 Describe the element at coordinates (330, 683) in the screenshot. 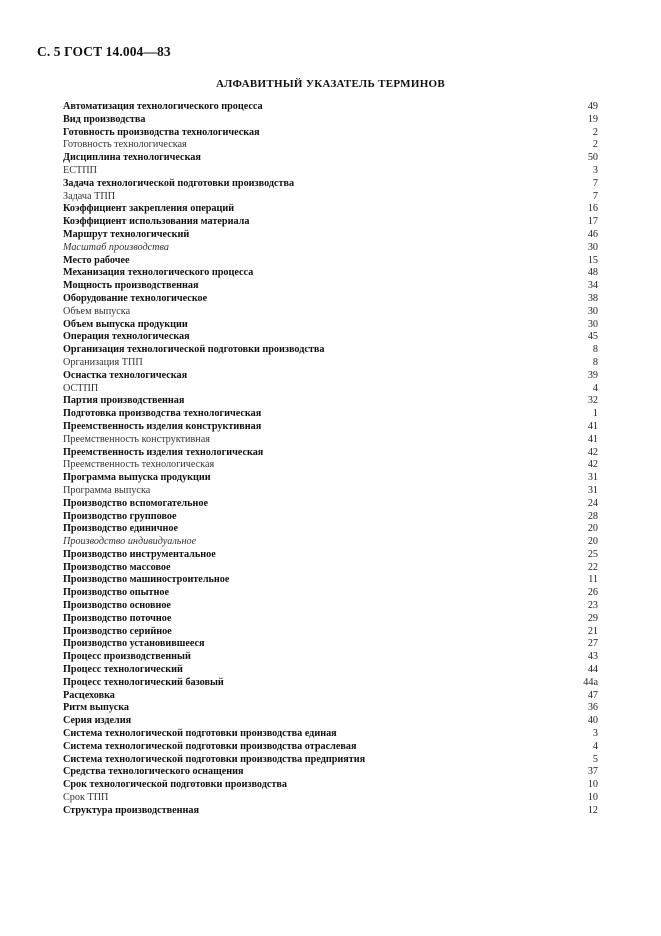

I see `index-entry: Процесс технологический базовый 44а` at that location.